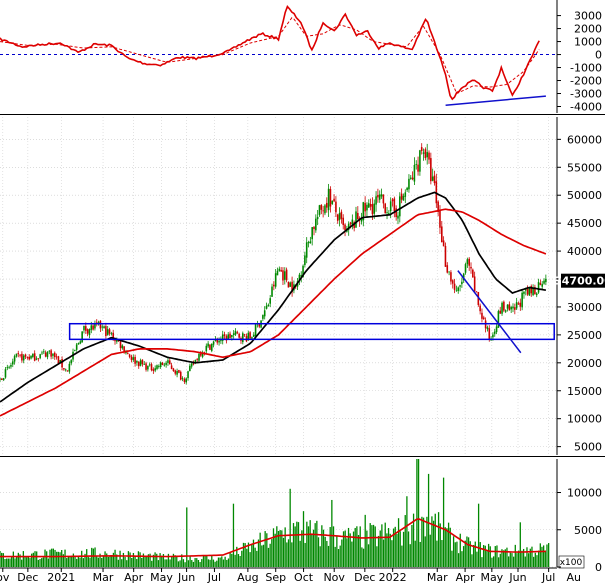  Describe the element at coordinates (495, 100) in the screenshot. I see `osc-trendline-line` at that location.